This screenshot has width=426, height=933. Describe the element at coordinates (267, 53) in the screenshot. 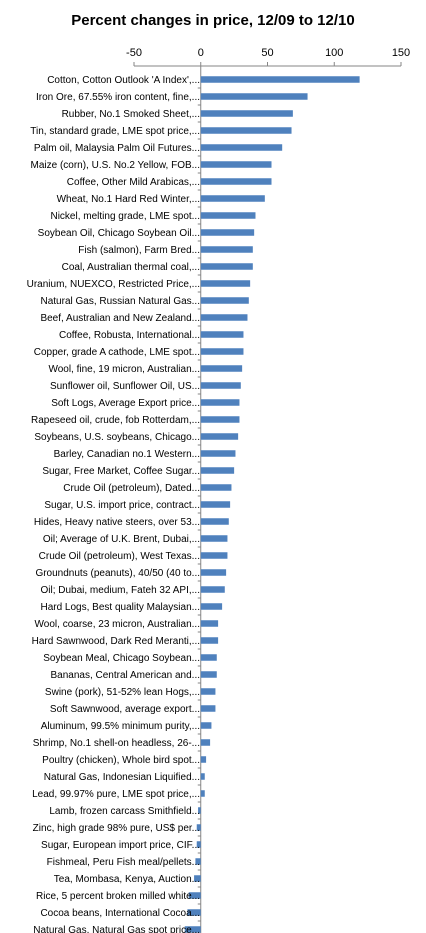

I see `tick-label: 50` at that location.